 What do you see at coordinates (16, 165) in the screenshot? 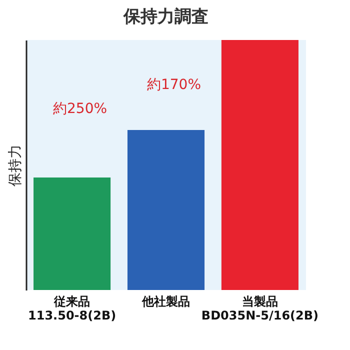
I see `y-axis-title: 保持力` at bounding box center [16, 165].